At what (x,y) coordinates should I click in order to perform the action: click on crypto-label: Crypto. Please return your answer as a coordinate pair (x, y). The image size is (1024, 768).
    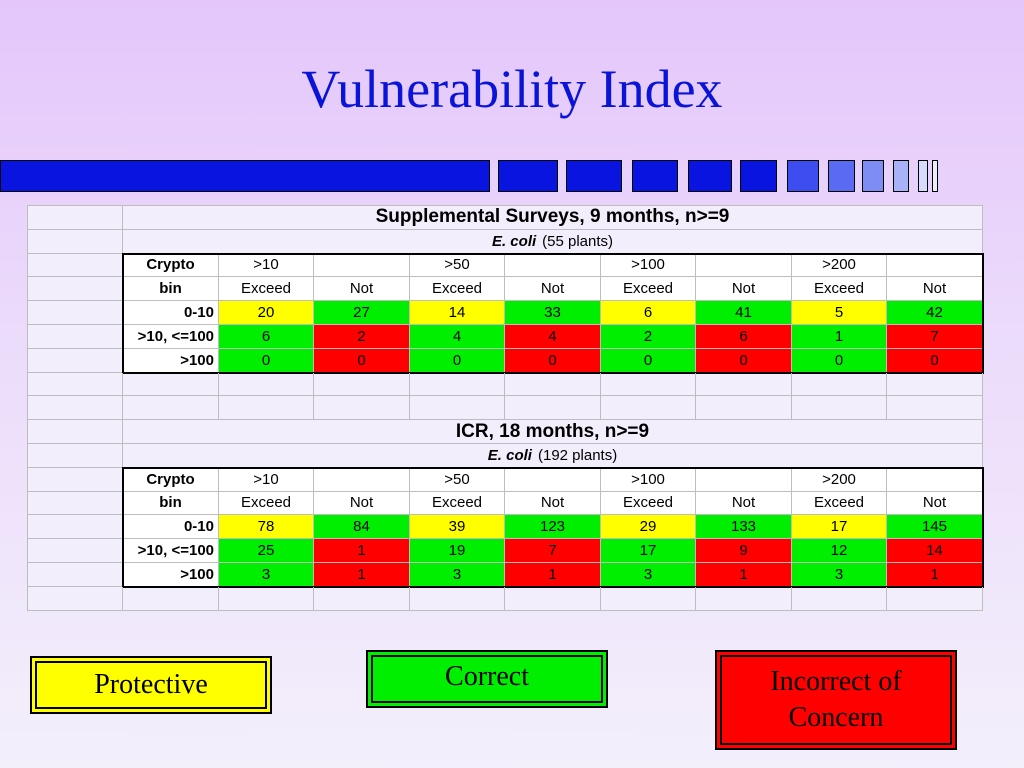
    Looking at the image, I should click on (171, 479).